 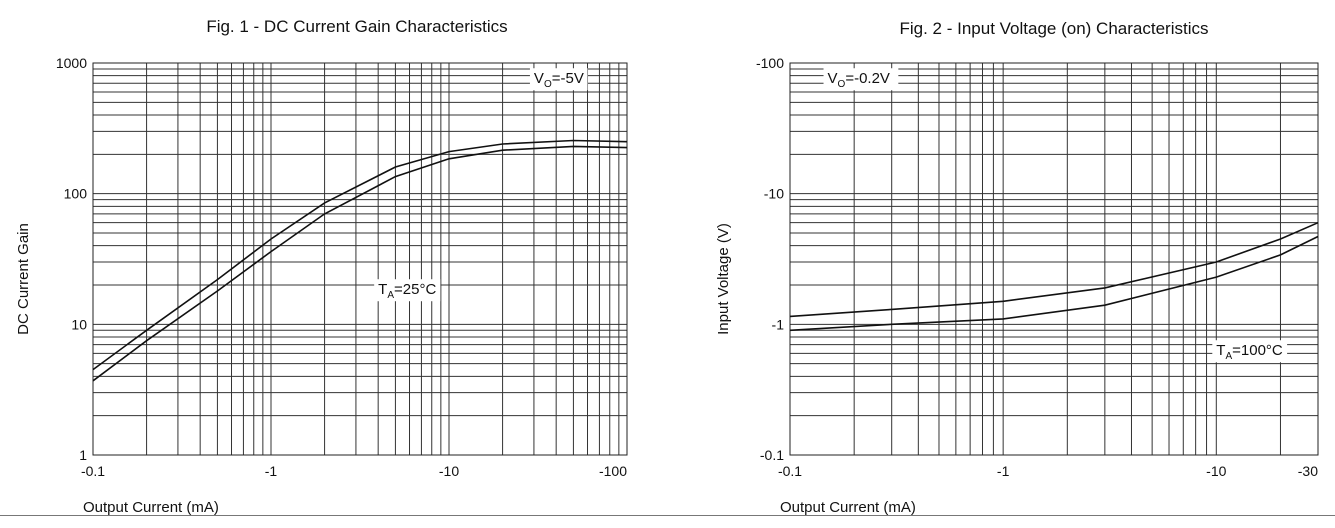 What do you see at coordinates (613, 471) in the screenshot?
I see `x-tick-label: -100` at bounding box center [613, 471].